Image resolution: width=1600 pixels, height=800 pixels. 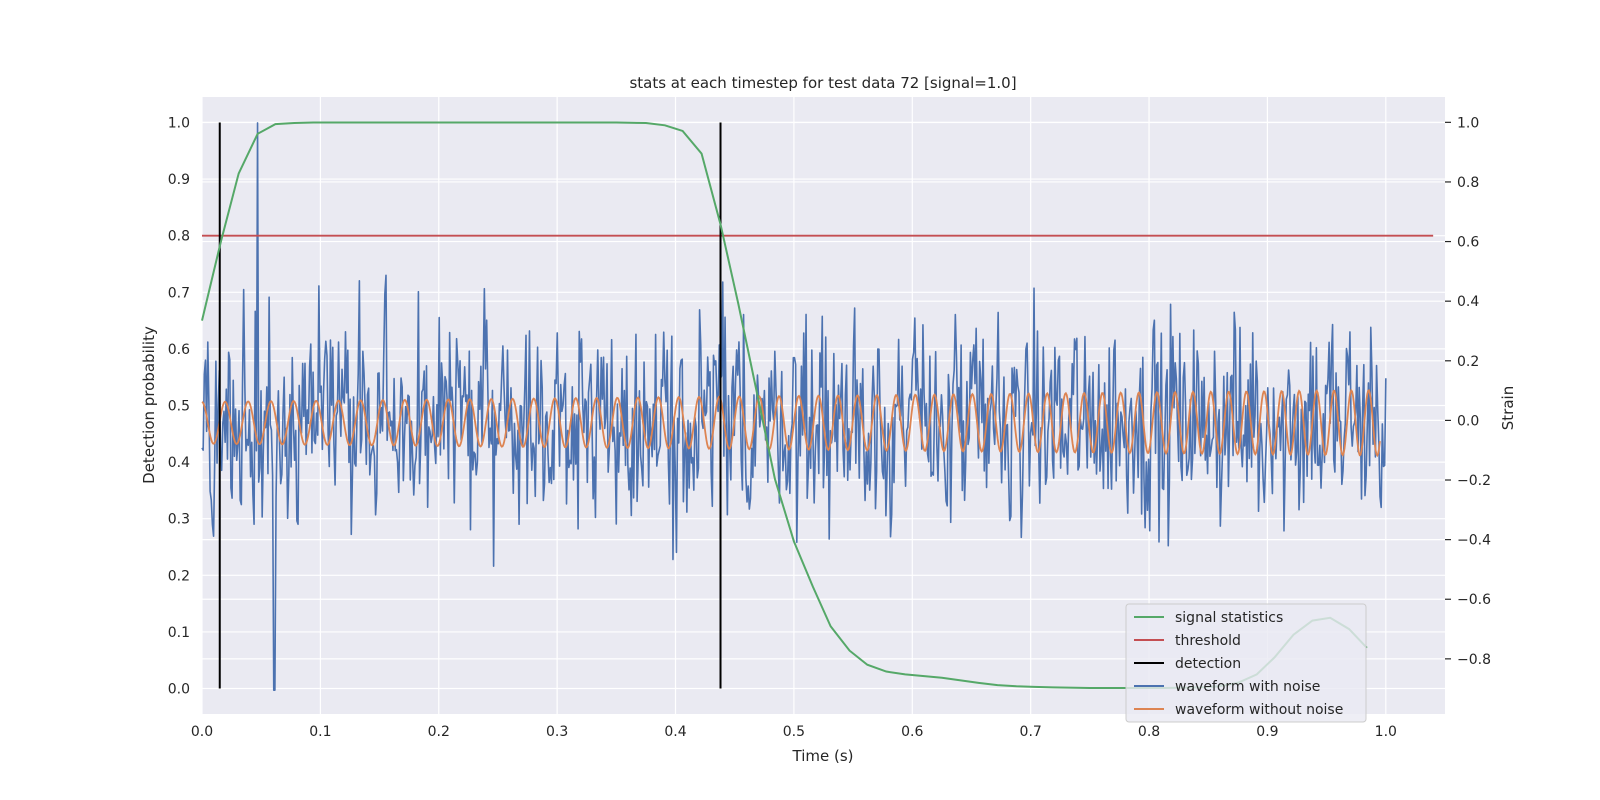 What do you see at coordinates (1474, 541) in the screenshot?
I see `y2-tick-label: −0.4` at bounding box center [1474, 541].